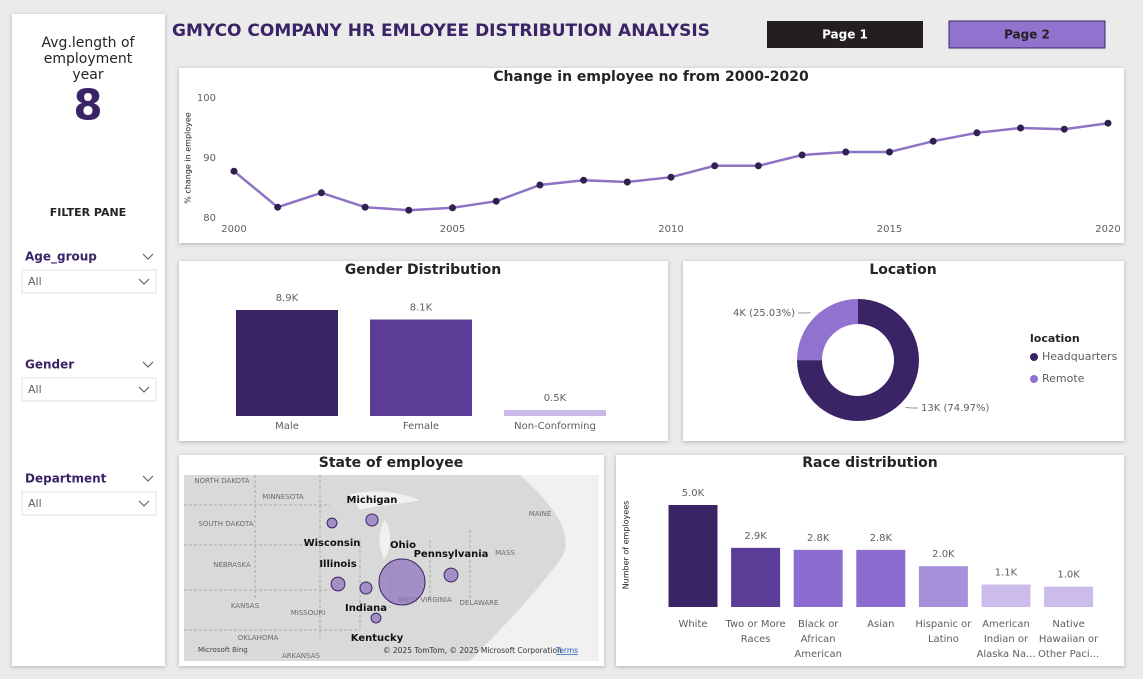  What do you see at coordinates (540, 514) in the screenshot?
I see `basemap-label: MAINE` at bounding box center [540, 514].